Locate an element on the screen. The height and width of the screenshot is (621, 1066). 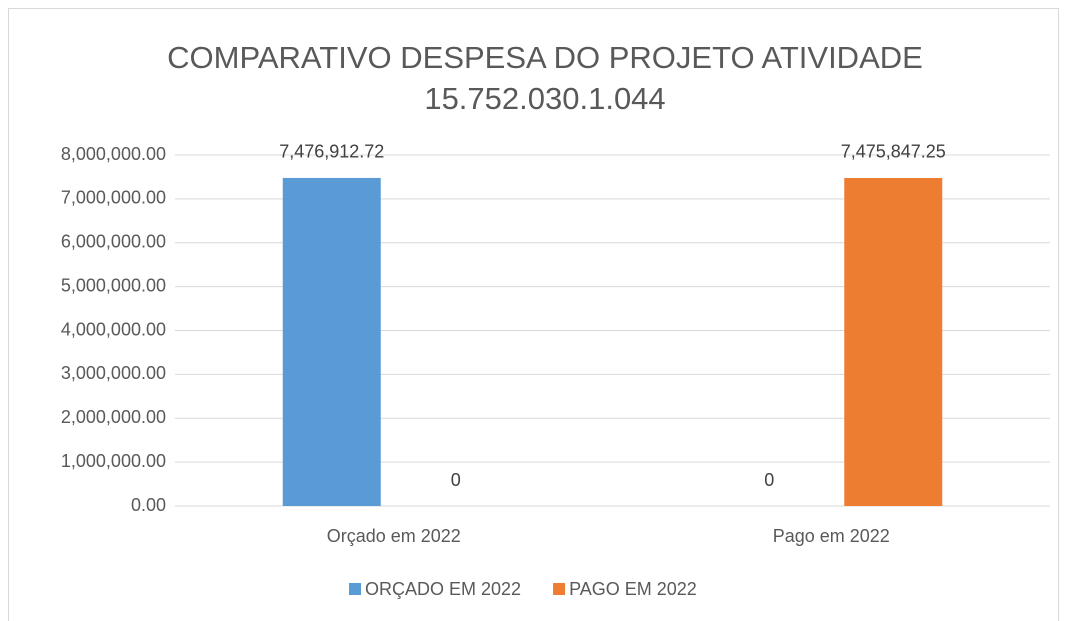
y-tick-label: 1,000,000.00 is located at coordinates (113, 461).